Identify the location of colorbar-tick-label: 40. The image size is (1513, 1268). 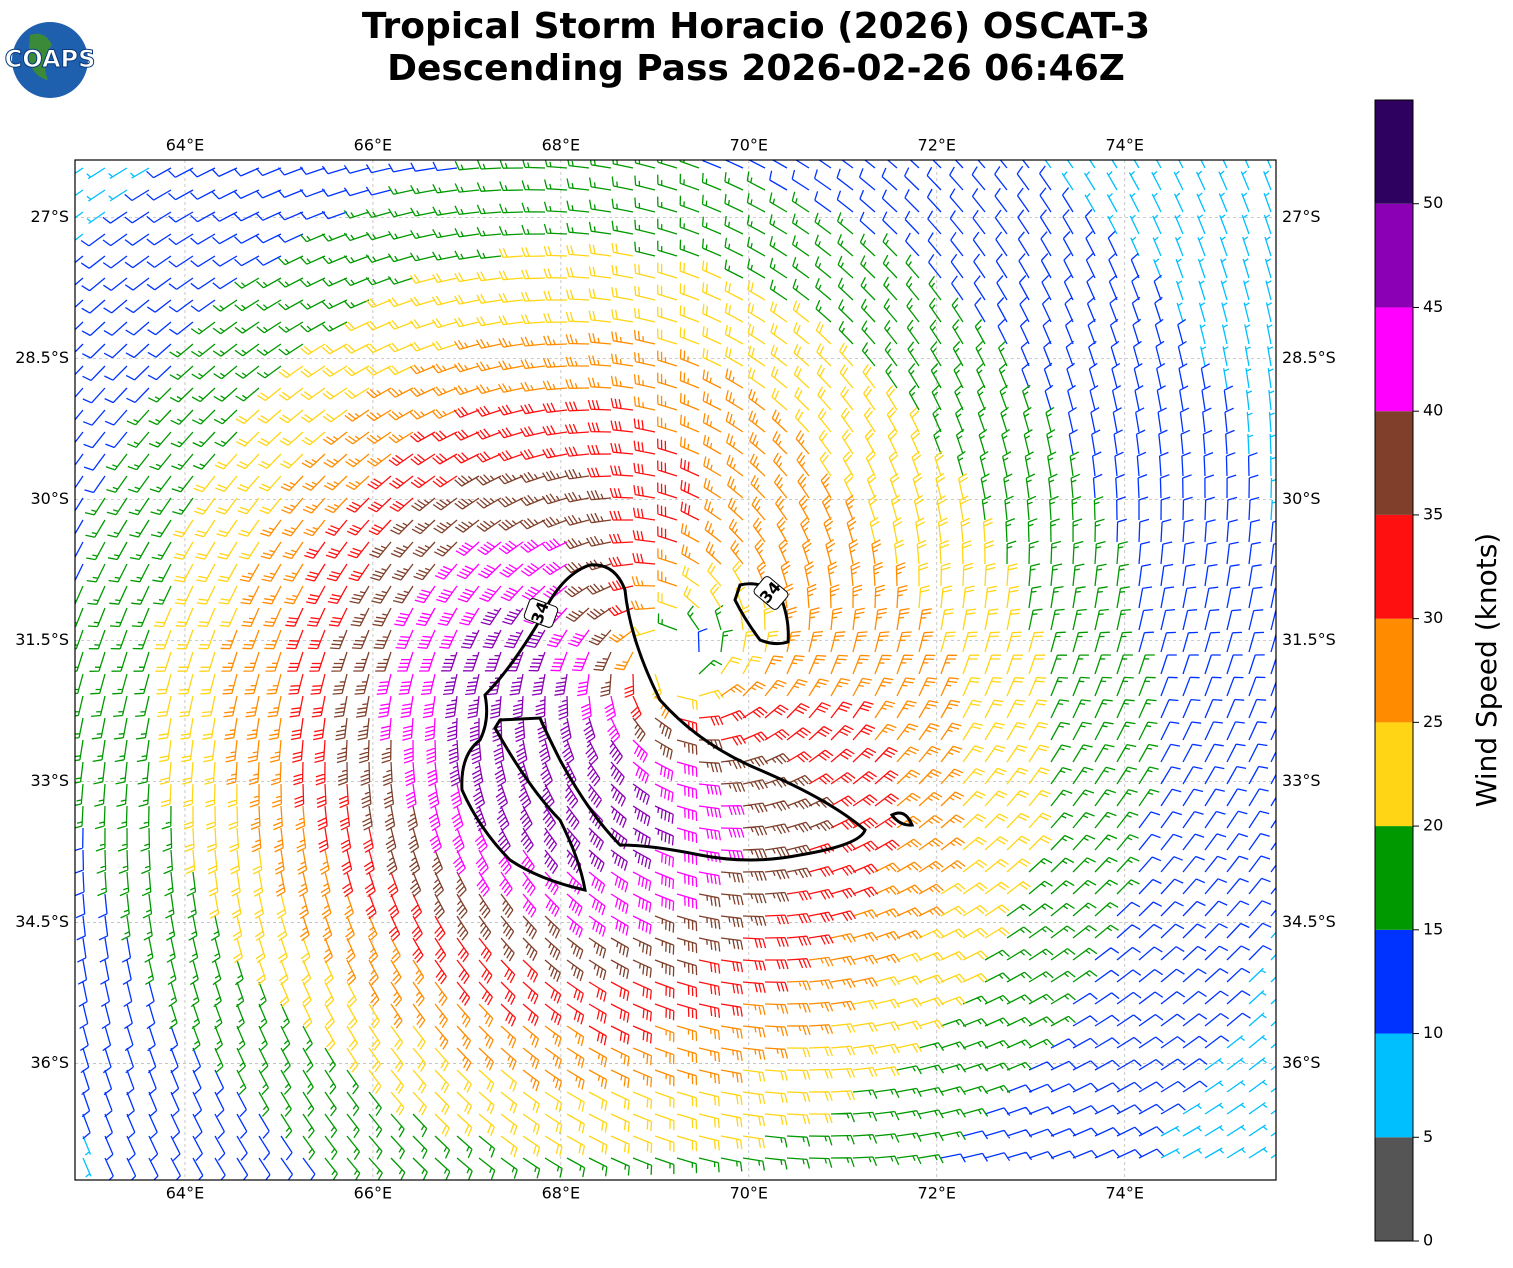
(1433, 410).